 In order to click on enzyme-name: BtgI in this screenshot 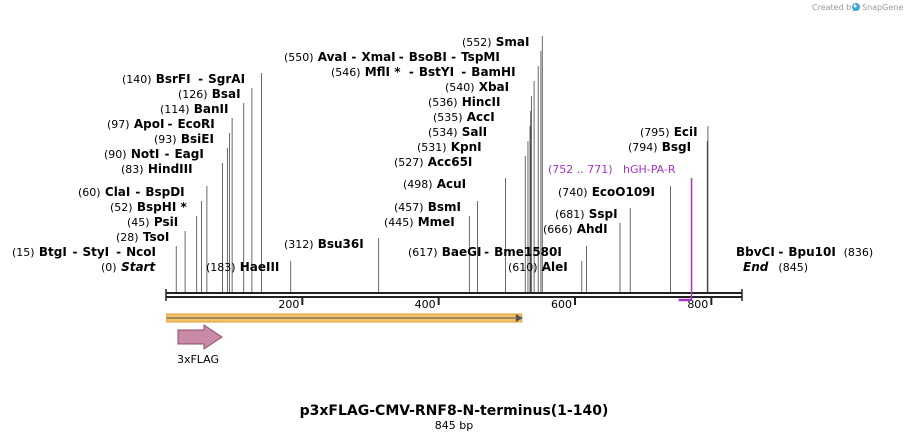, I will do `click(53, 252)`.